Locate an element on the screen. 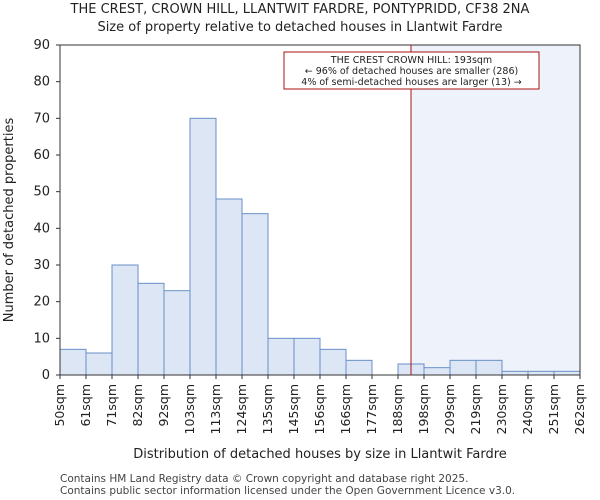 This screenshot has height=500, width=600. y-tick-label: 70 is located at coordinates (41, 118).